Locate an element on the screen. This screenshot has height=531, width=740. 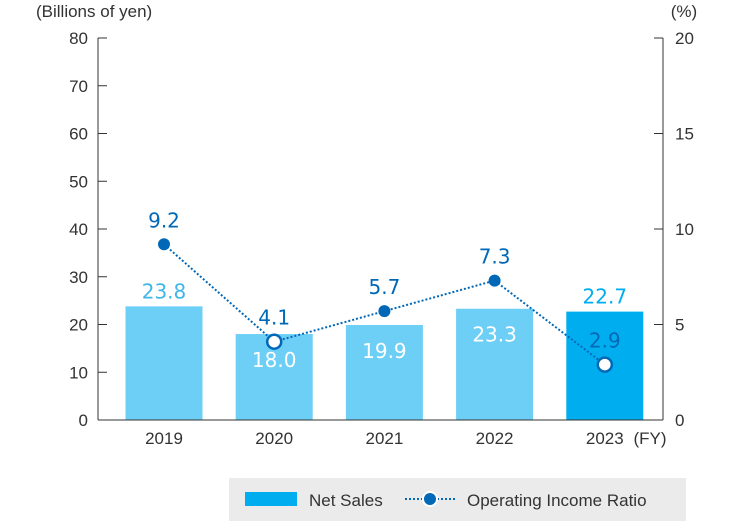
net-sales-value-label: 23.3 is located at coordinates (494, 335).